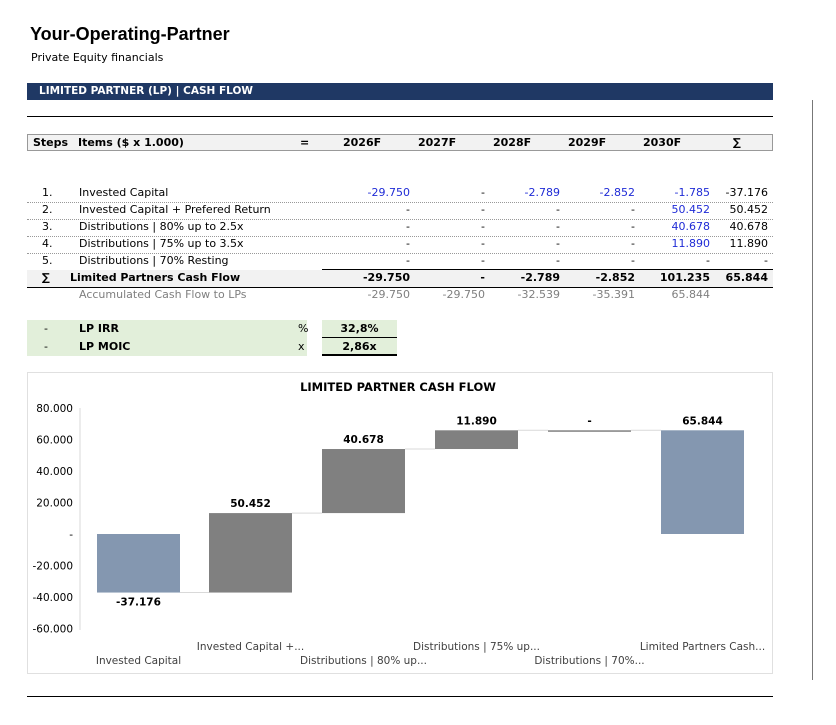 The image size is (836, 725). I want to click on total-value: -2.789, so click(540, 277).